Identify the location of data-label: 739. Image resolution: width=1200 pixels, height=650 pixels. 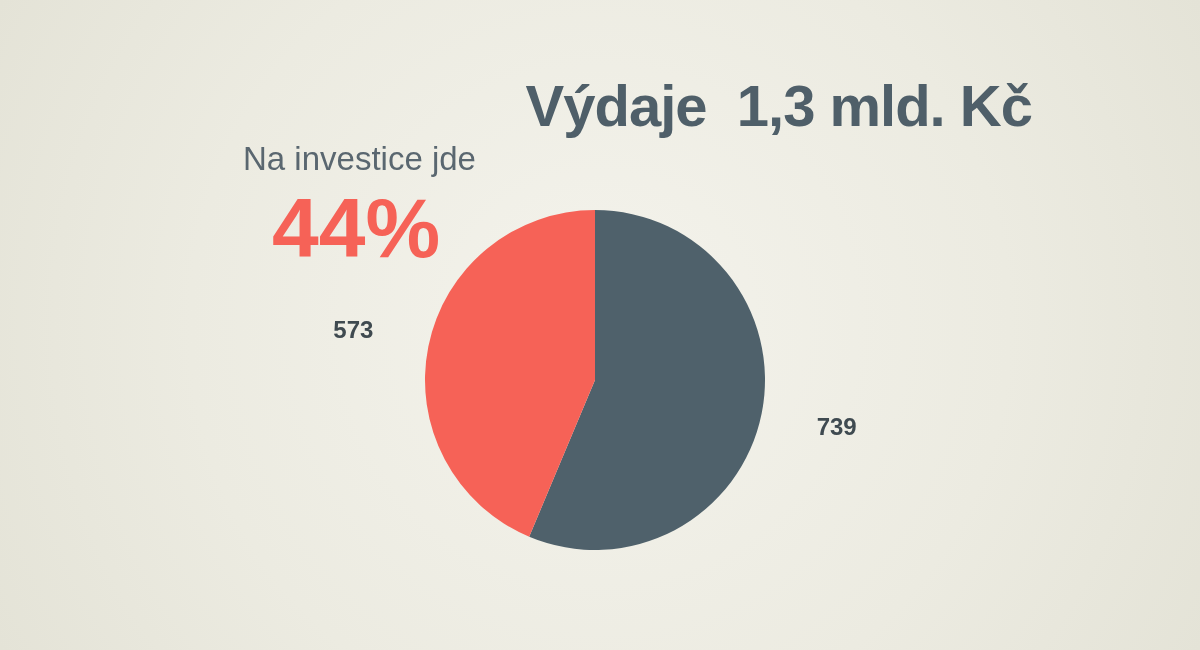
(836, 427).